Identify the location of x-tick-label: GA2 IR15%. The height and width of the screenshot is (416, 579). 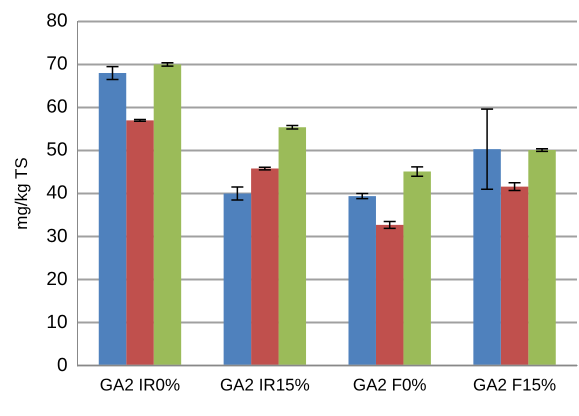
(265, 384).